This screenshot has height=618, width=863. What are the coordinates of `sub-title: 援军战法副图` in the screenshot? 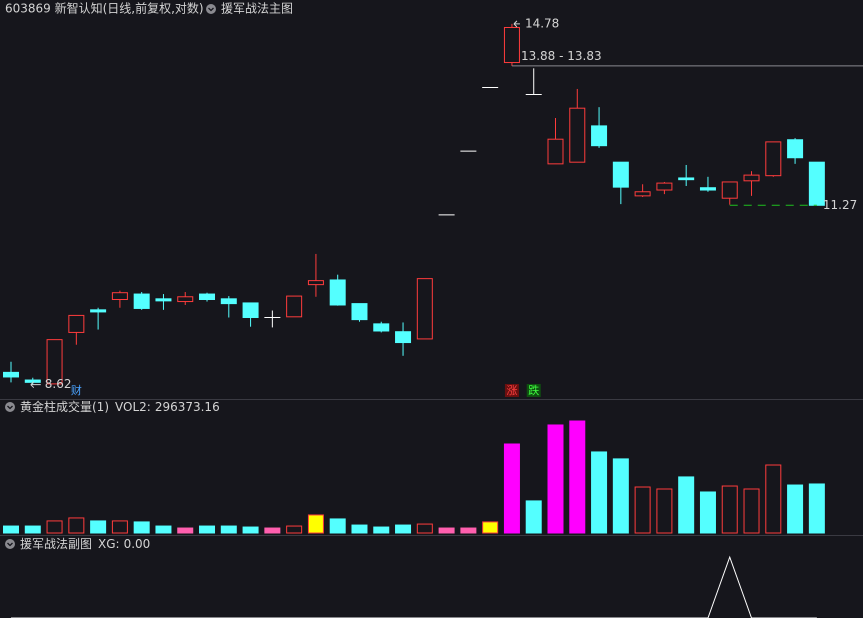 It's located at (56, 544).